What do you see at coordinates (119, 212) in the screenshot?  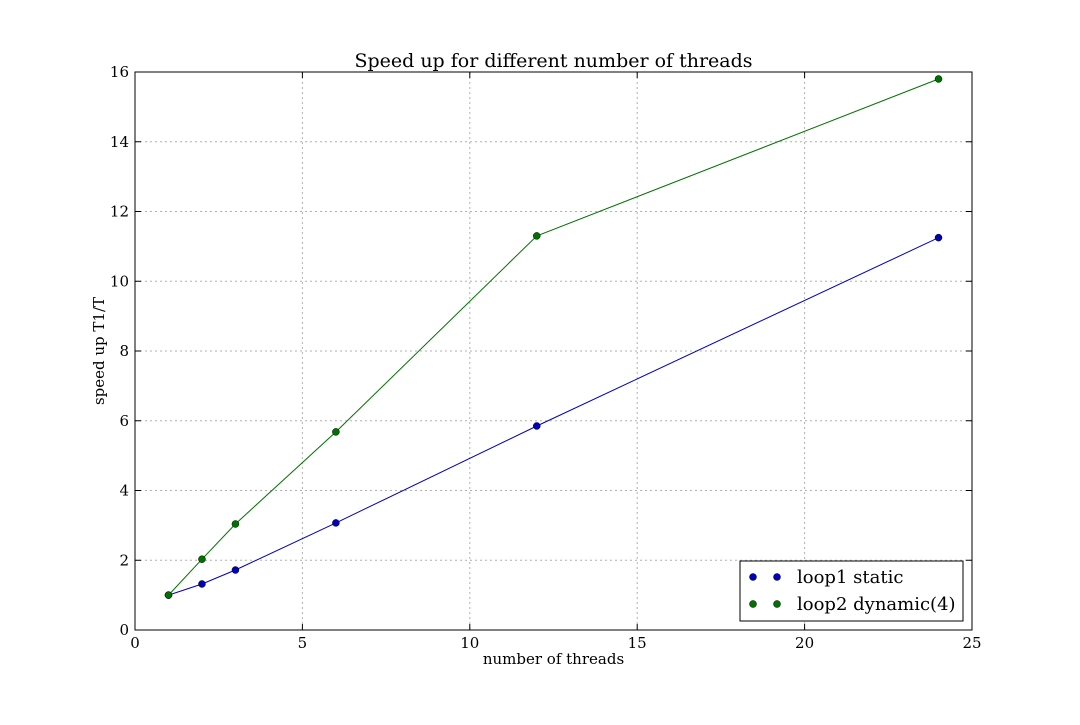 I see `y-tick-label: 12` at bounding box center [119, 212].